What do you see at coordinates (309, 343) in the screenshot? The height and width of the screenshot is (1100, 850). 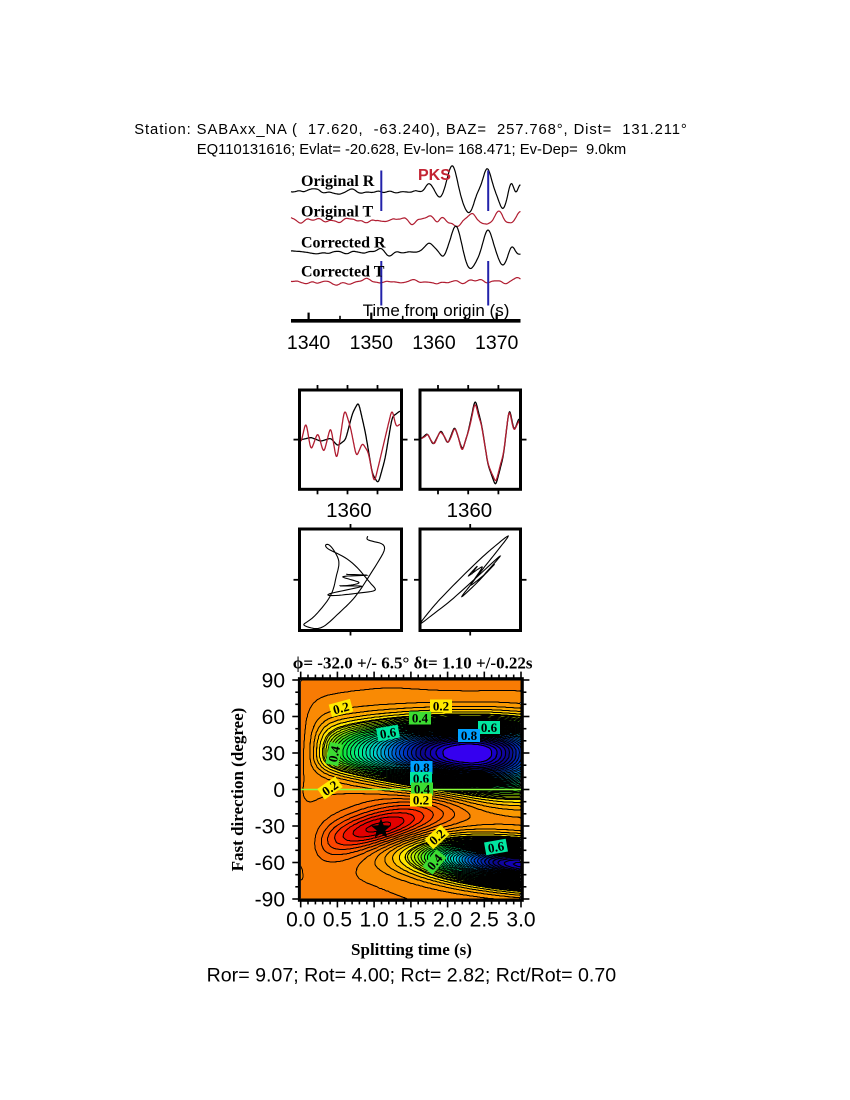 I see `svg-text: 1340` at bounding box center [309, 343].